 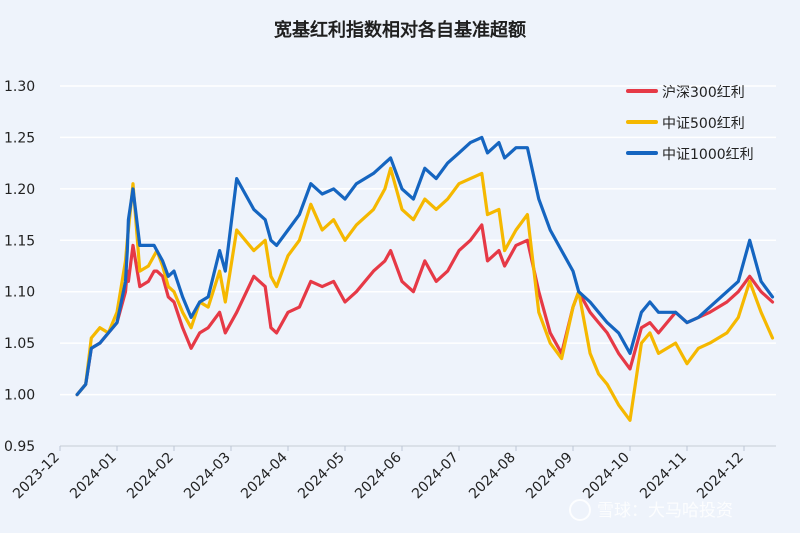 I want to click on x-tick-label: 2024-12, so click(x=720, y=476).